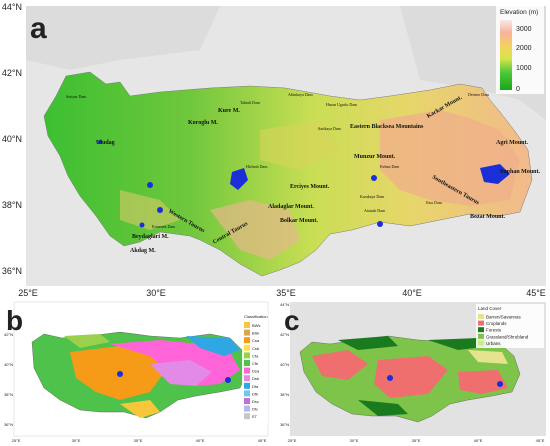 This screenshot has width=550, height=446. Describe the element at coordinates (255, 409) in the screenshot. I see `climate-legend-label: Dfc` at that location.